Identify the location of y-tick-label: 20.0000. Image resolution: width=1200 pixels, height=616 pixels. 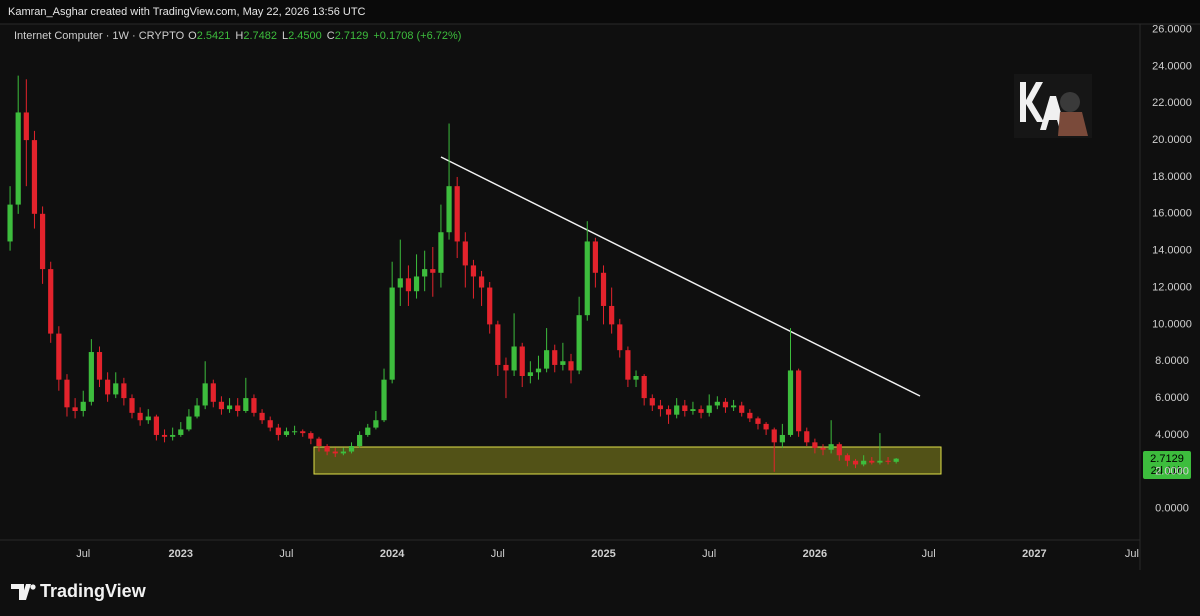
(1172, 140).